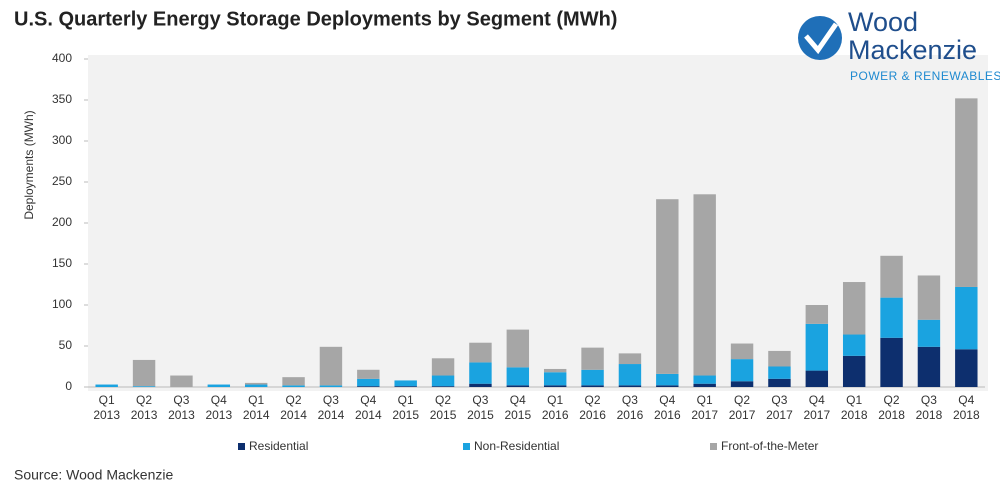 This screenshot has width=1000, height=493. I want to click on x-tick-label: Q2 2014, so click(293, 407).